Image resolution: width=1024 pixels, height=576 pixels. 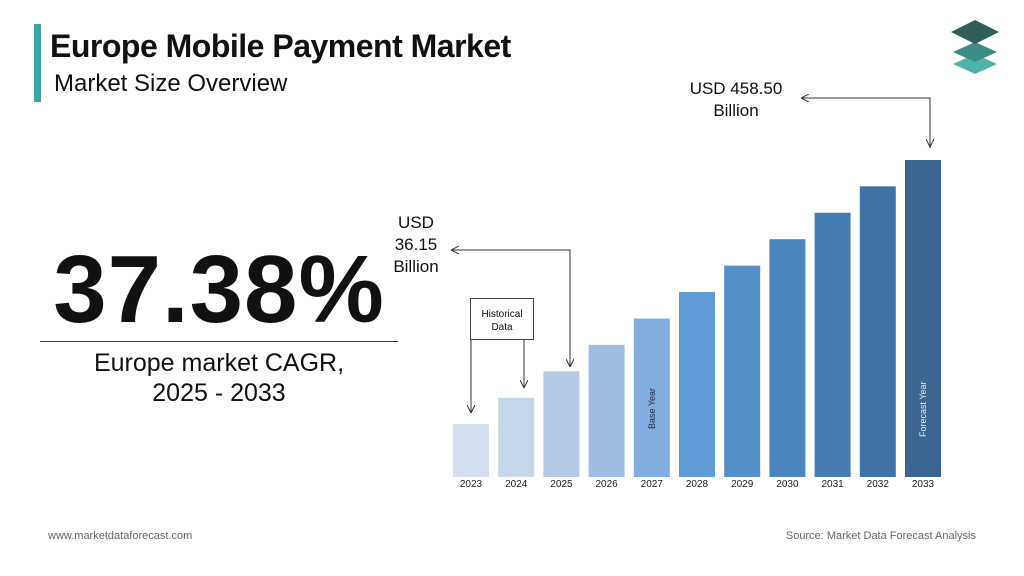 What do you see at coordinates (832, 344) in the screenshot?
I see `bar-2031` at bounding box center [832, 344].